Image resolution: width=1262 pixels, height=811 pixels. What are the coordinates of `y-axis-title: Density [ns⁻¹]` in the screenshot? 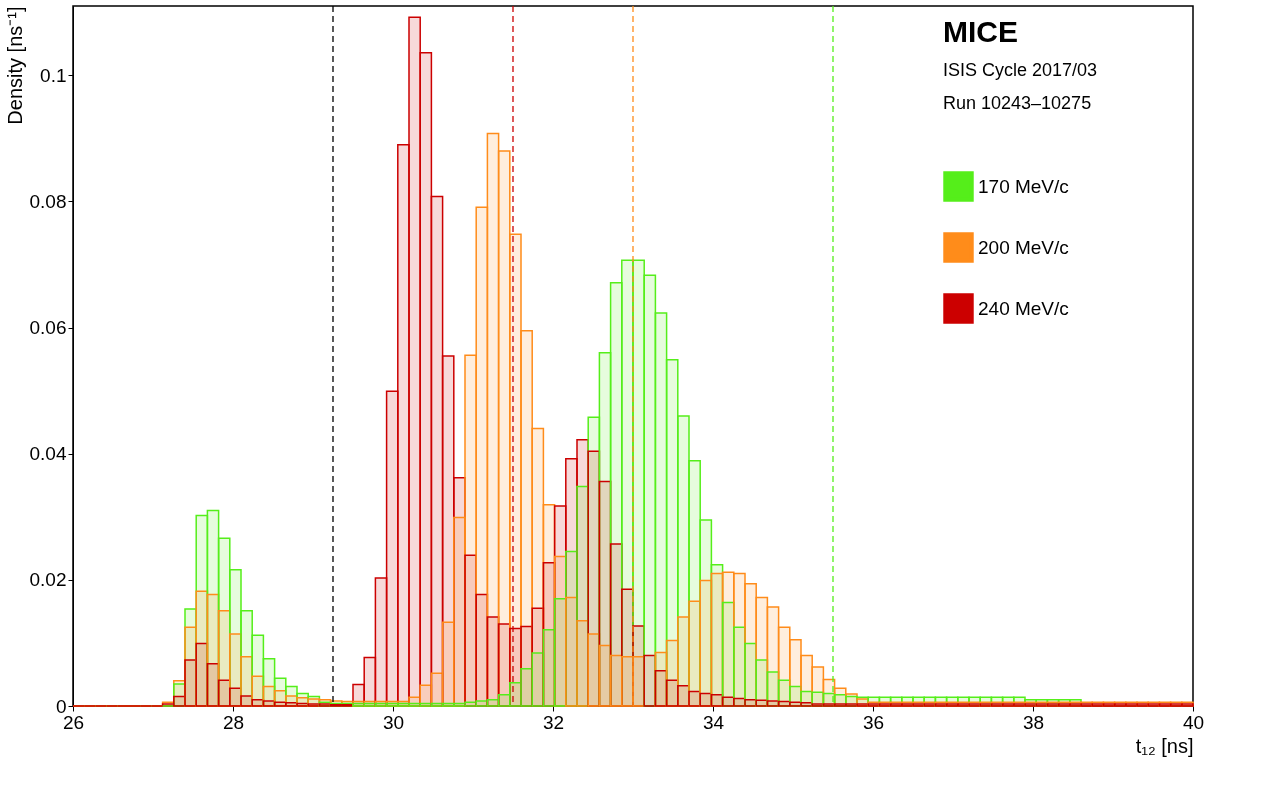 It's located at (14, 65).